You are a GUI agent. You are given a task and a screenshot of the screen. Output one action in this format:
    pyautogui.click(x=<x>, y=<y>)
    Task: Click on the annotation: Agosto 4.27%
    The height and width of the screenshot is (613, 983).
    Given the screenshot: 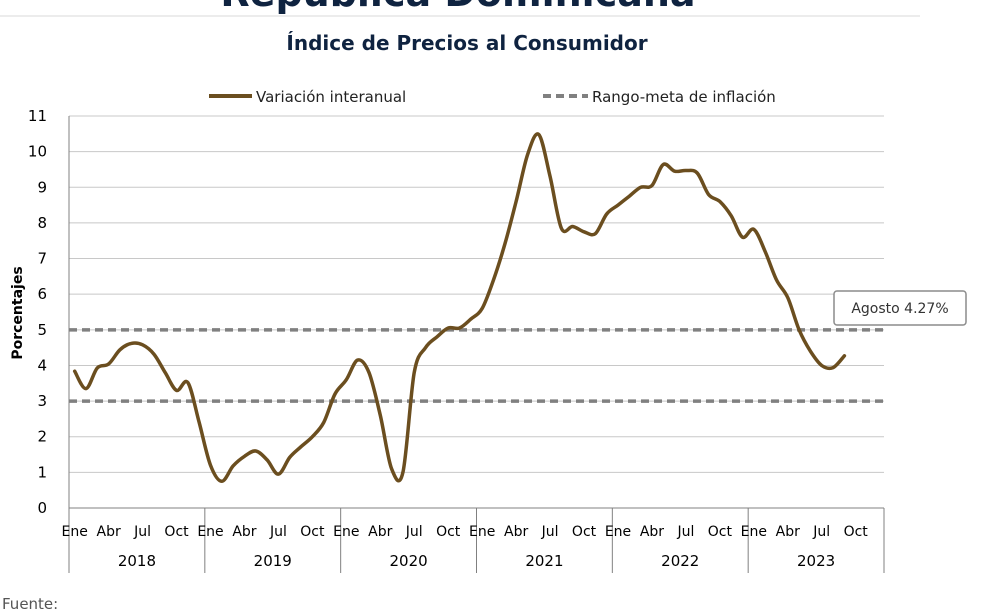 What is the action you would take?
    pyautogui.click(x=900, y=308)
    